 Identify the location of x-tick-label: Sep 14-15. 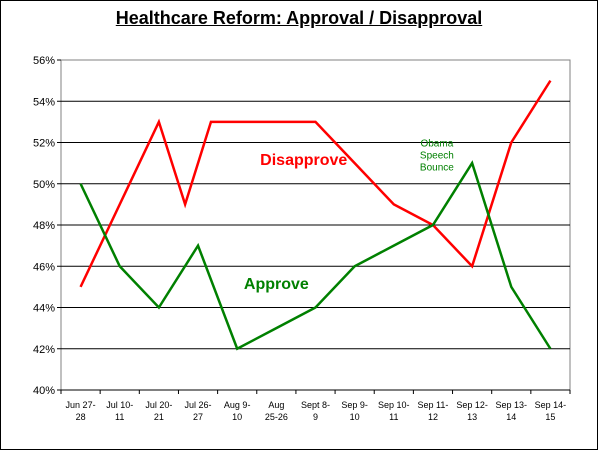
(551, 411).